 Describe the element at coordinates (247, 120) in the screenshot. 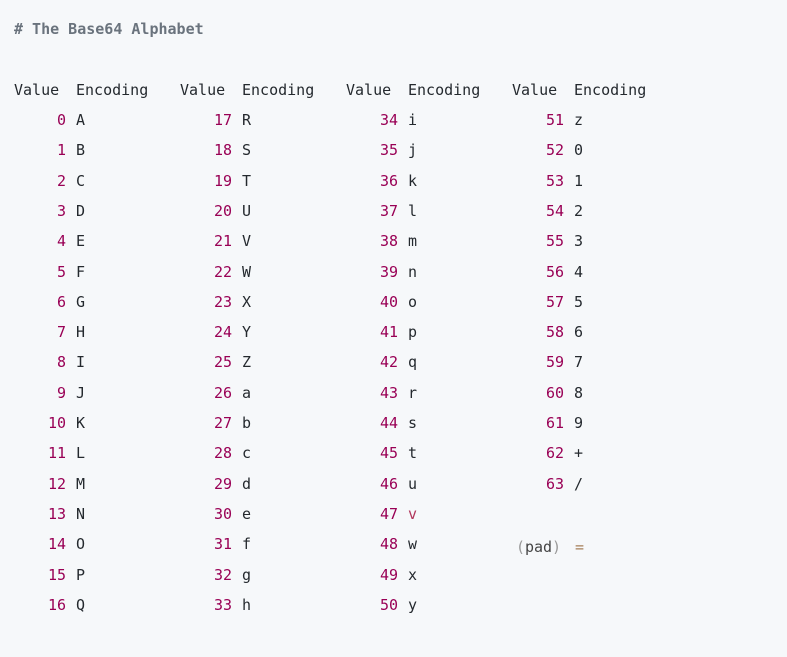

I see `encoding-char: R` at that location.